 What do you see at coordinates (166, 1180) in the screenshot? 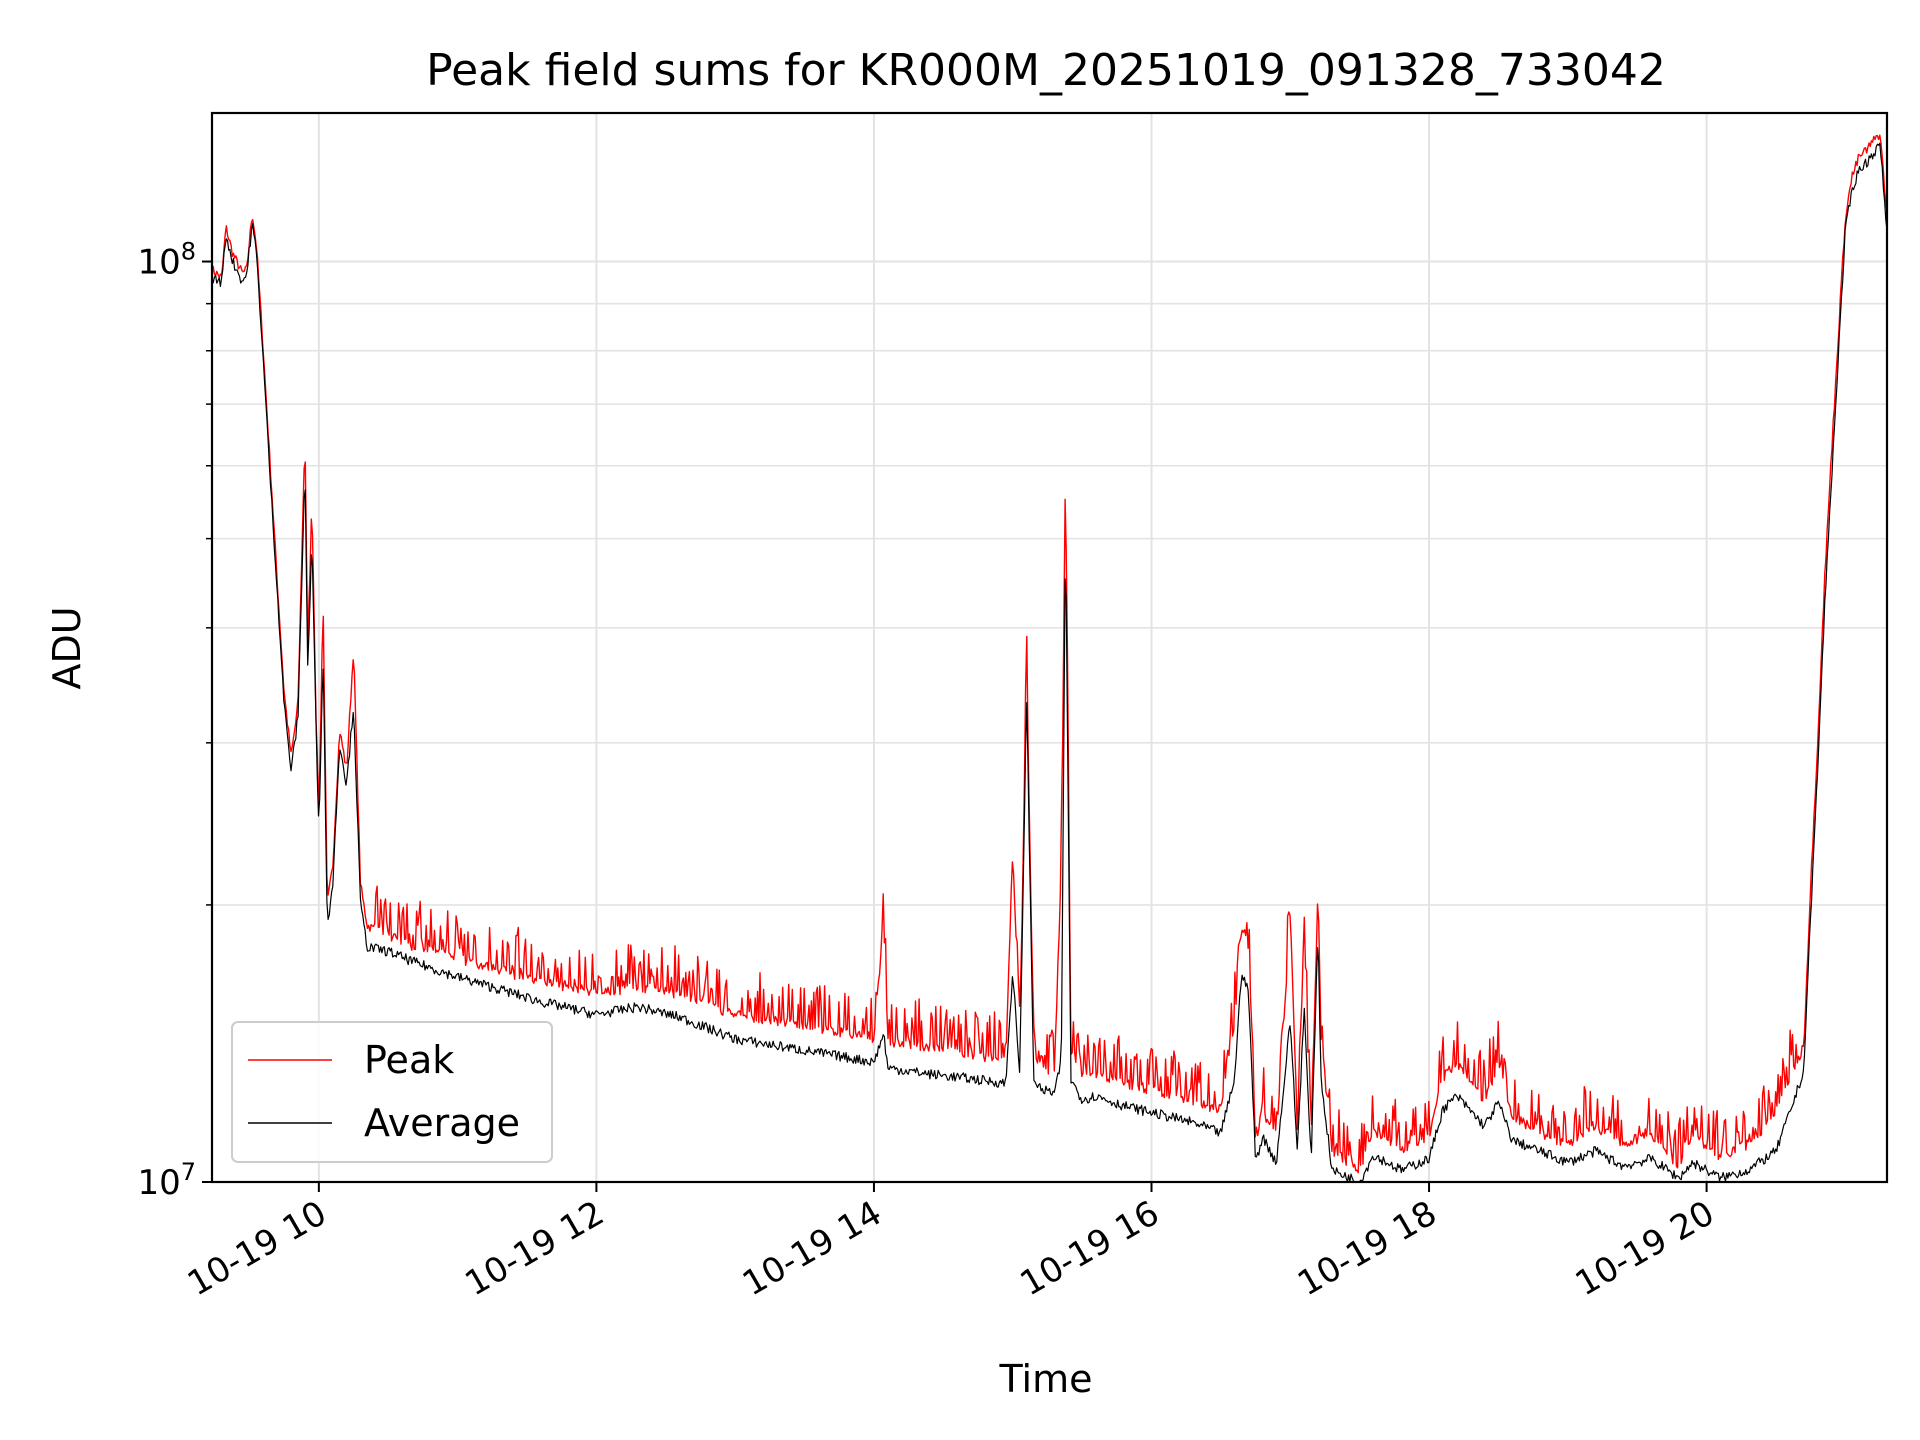
I see `y-tick-label: 10⁷` at bounding box center [166, 1180].